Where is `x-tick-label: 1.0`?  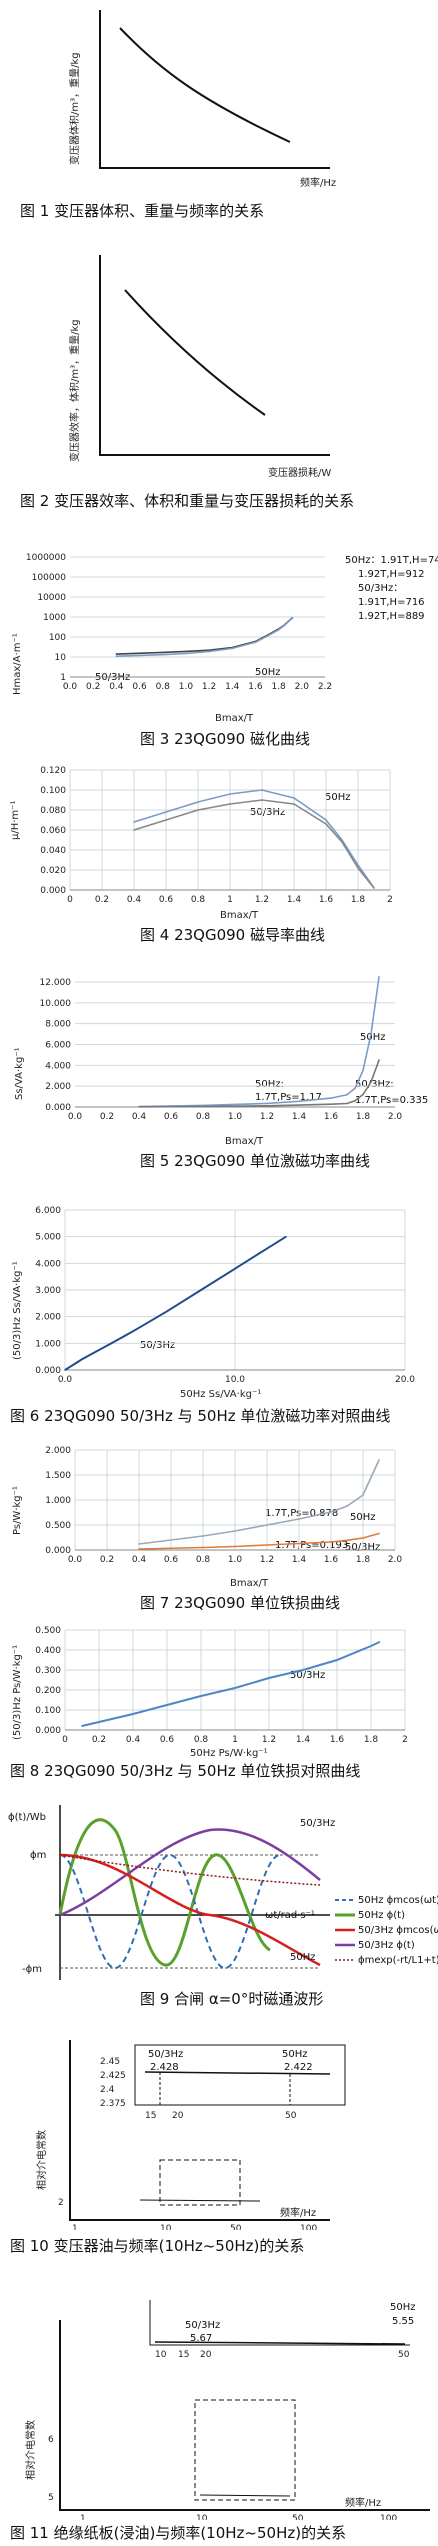
x-tick-label: 1.0 is located at coordinates (235, 1117).